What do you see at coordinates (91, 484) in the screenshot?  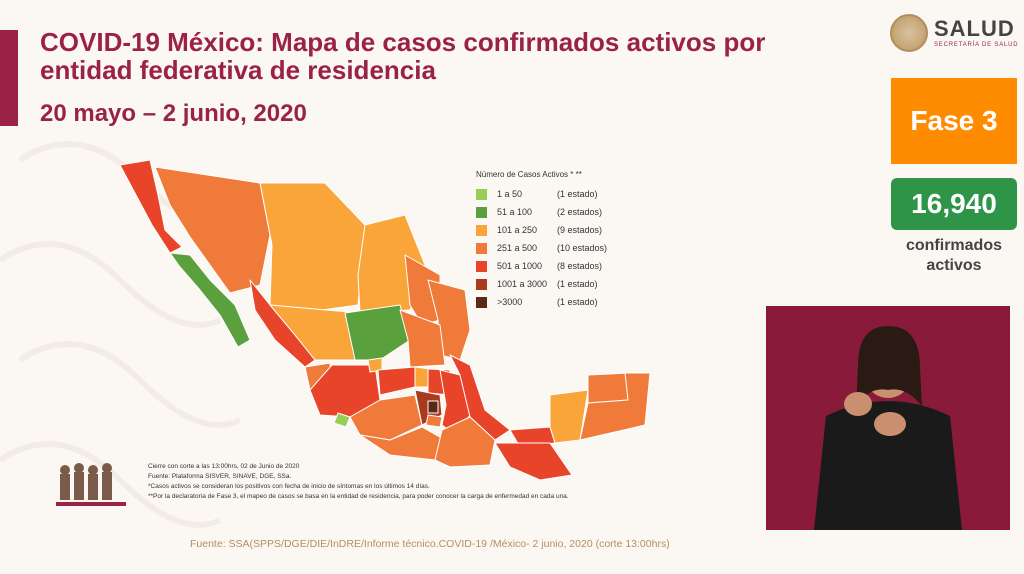 I see `heroes-illustration-icon` at bounding box center [91, 484].